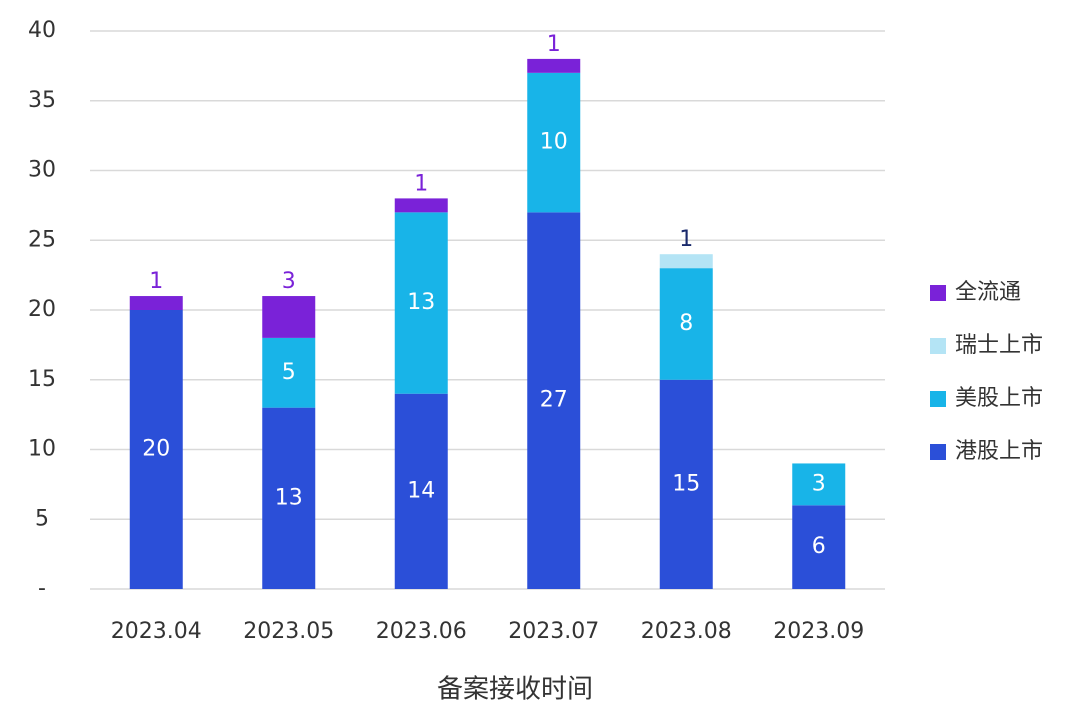 This screenshot has width=1080, height=721. What do you see at coordinates (42, 309) in the screenshot?
I see `y-tick-label: 20` at bounding box center [42, 309].